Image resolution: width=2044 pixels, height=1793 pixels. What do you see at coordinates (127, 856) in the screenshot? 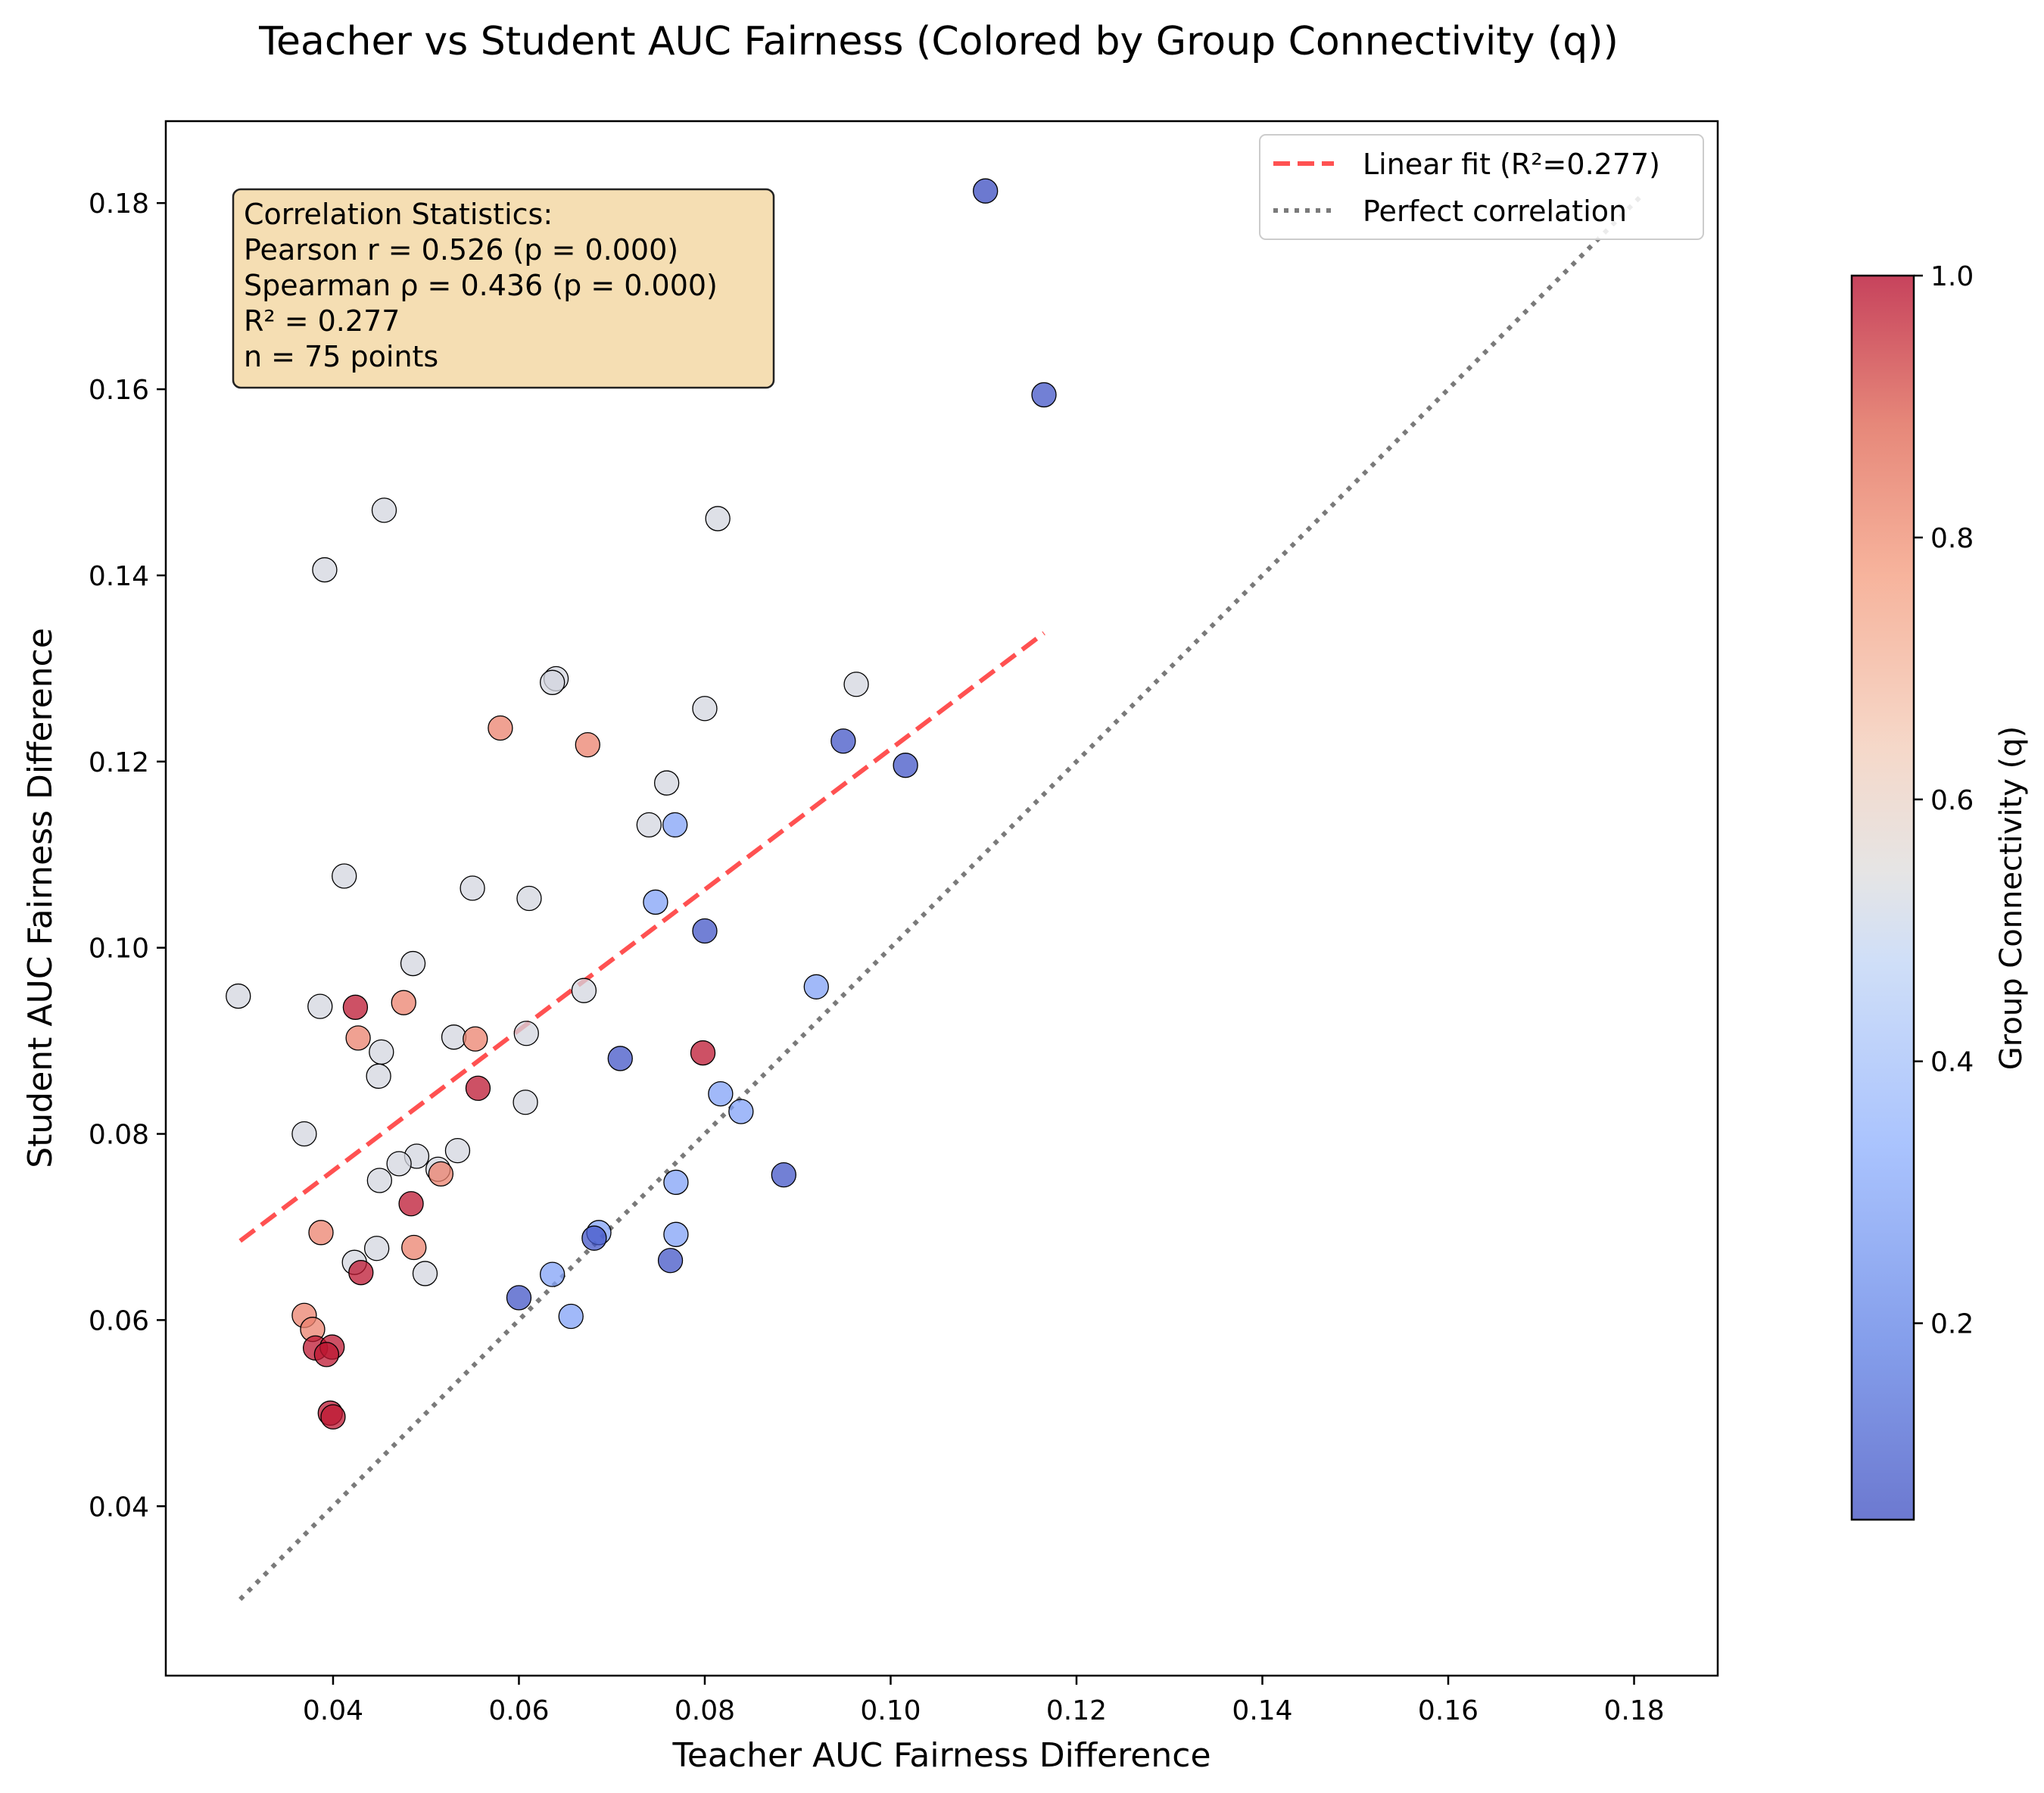
I see `y-axis: 0.04 0.06 0.08 0.10 0.12 0.14 0.16 0.18` at bounding box center [127, 856].